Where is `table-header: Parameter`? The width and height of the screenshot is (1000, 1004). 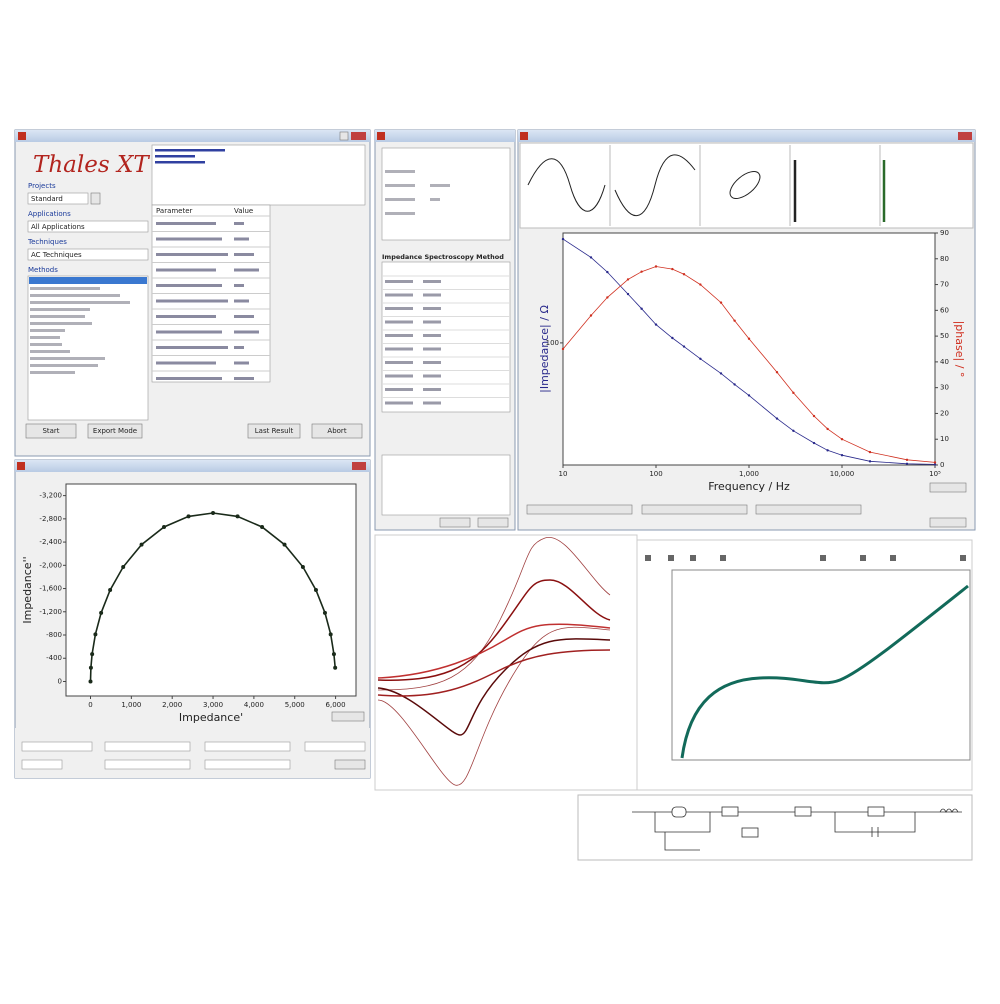
table-header: Parameter is located at coordinates (174, 211).